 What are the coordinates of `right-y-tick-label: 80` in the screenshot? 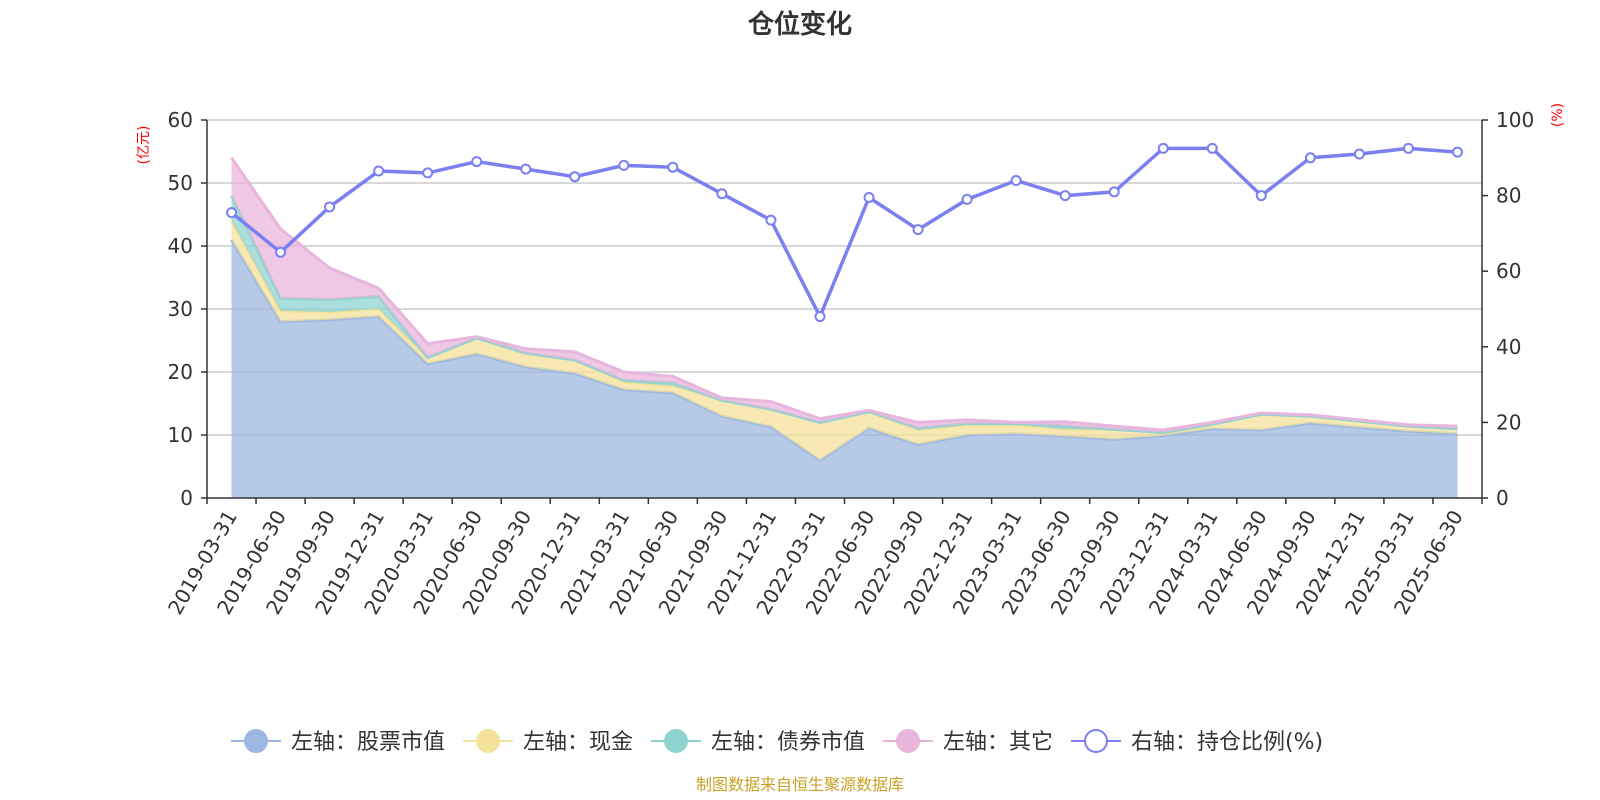 It's located at (1508, 196).